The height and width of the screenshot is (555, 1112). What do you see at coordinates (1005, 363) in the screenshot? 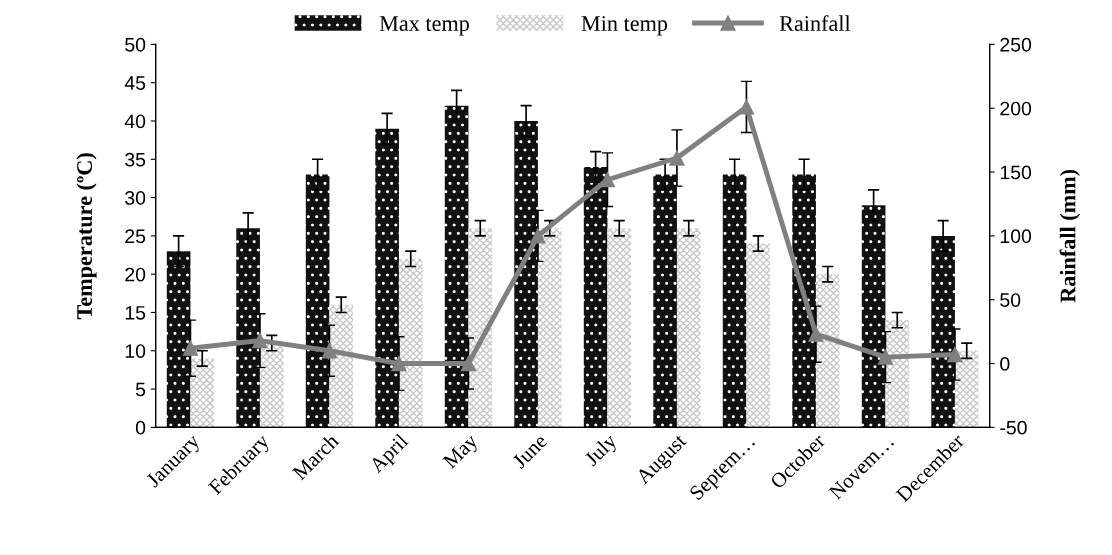
I see `y2-tick-label: 0` at bounding box center [1005, 363].